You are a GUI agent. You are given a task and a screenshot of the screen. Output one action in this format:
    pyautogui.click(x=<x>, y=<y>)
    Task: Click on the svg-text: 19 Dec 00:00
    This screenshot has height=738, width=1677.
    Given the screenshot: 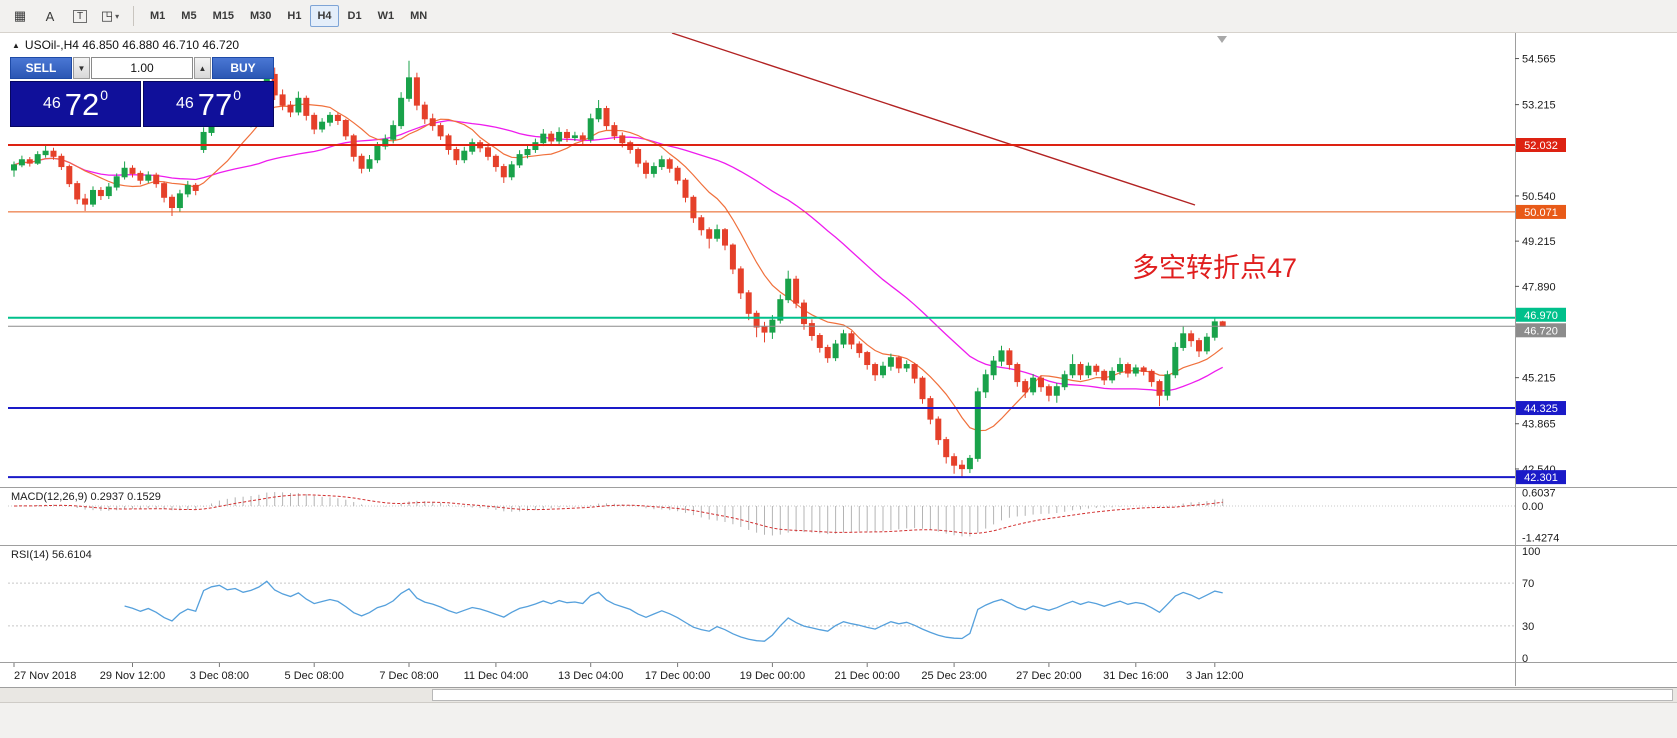 What is the action you would take?
    pyautogui.click(x=772, y=676)
    